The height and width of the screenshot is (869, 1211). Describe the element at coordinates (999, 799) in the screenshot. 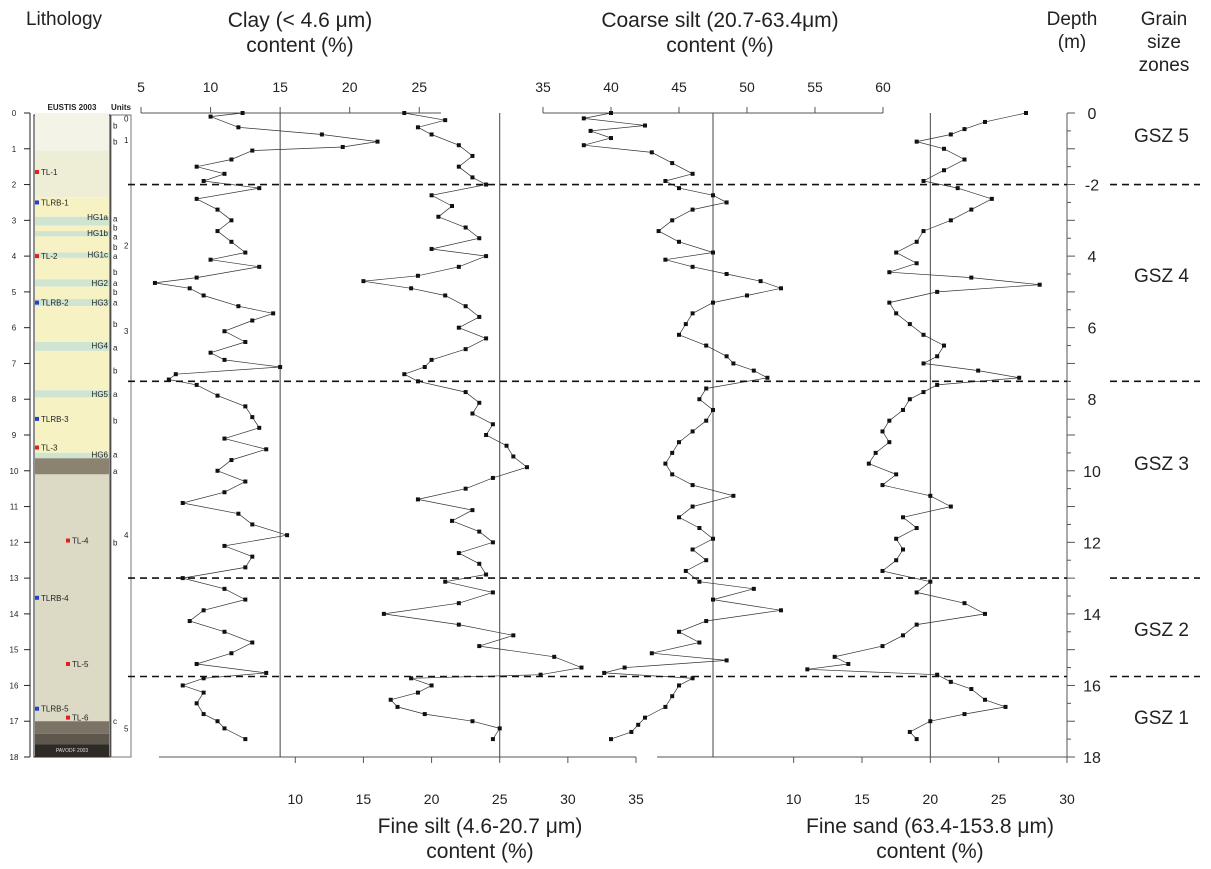

I see `fine-sand-tick-label: 25` at that location.